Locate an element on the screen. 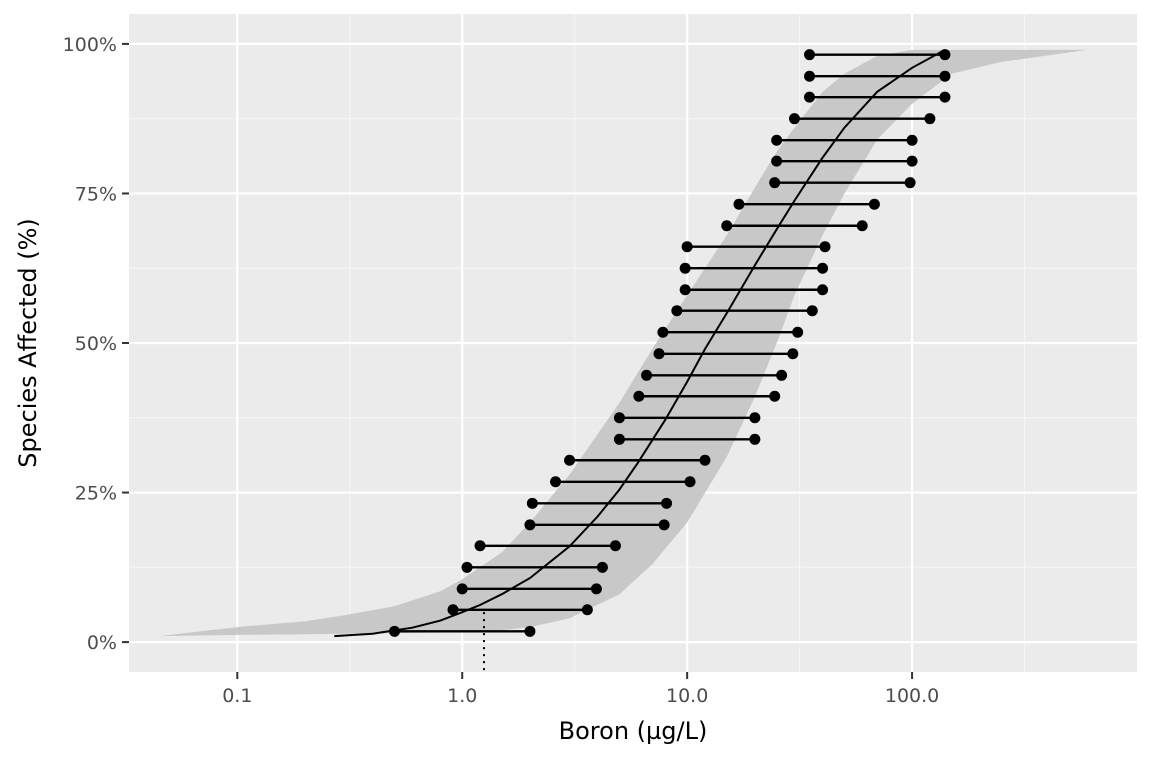  y-axis-title: Species Affected (%) is located at coordinates (28, 342).